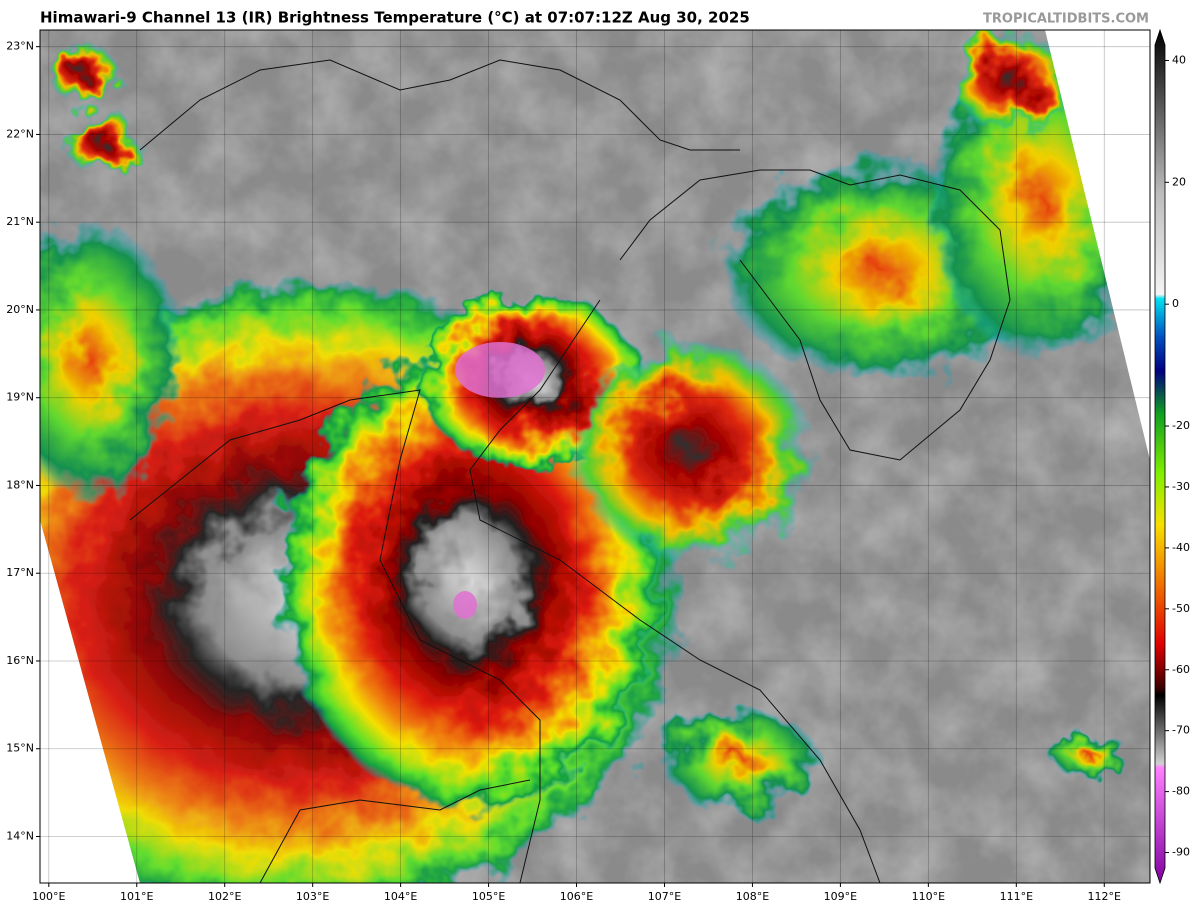 The height and width of the screenshot is (906, 1200). I want to click on lat-tick-label: 18°N, so click(20, 484).